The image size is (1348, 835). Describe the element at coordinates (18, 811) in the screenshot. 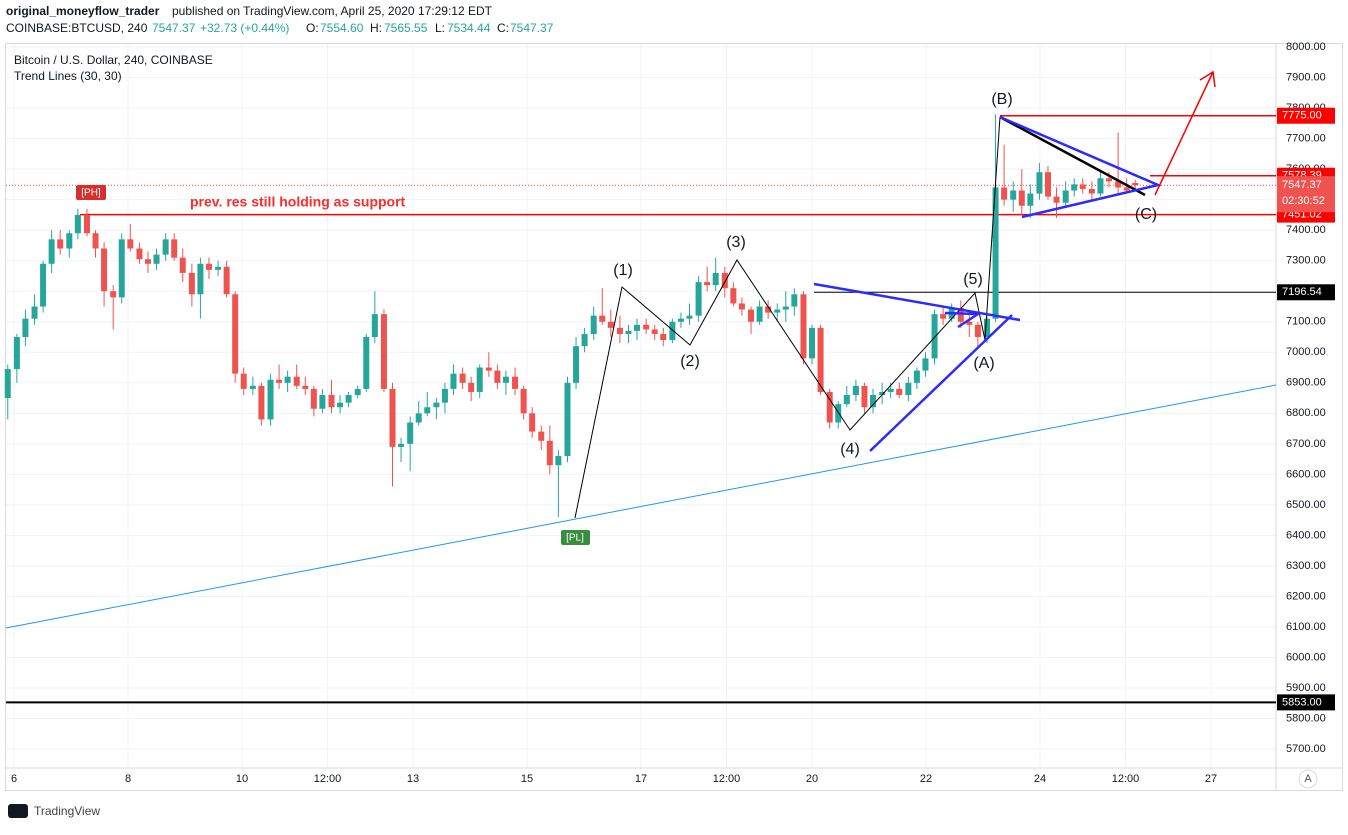

I see `logo` at that location.